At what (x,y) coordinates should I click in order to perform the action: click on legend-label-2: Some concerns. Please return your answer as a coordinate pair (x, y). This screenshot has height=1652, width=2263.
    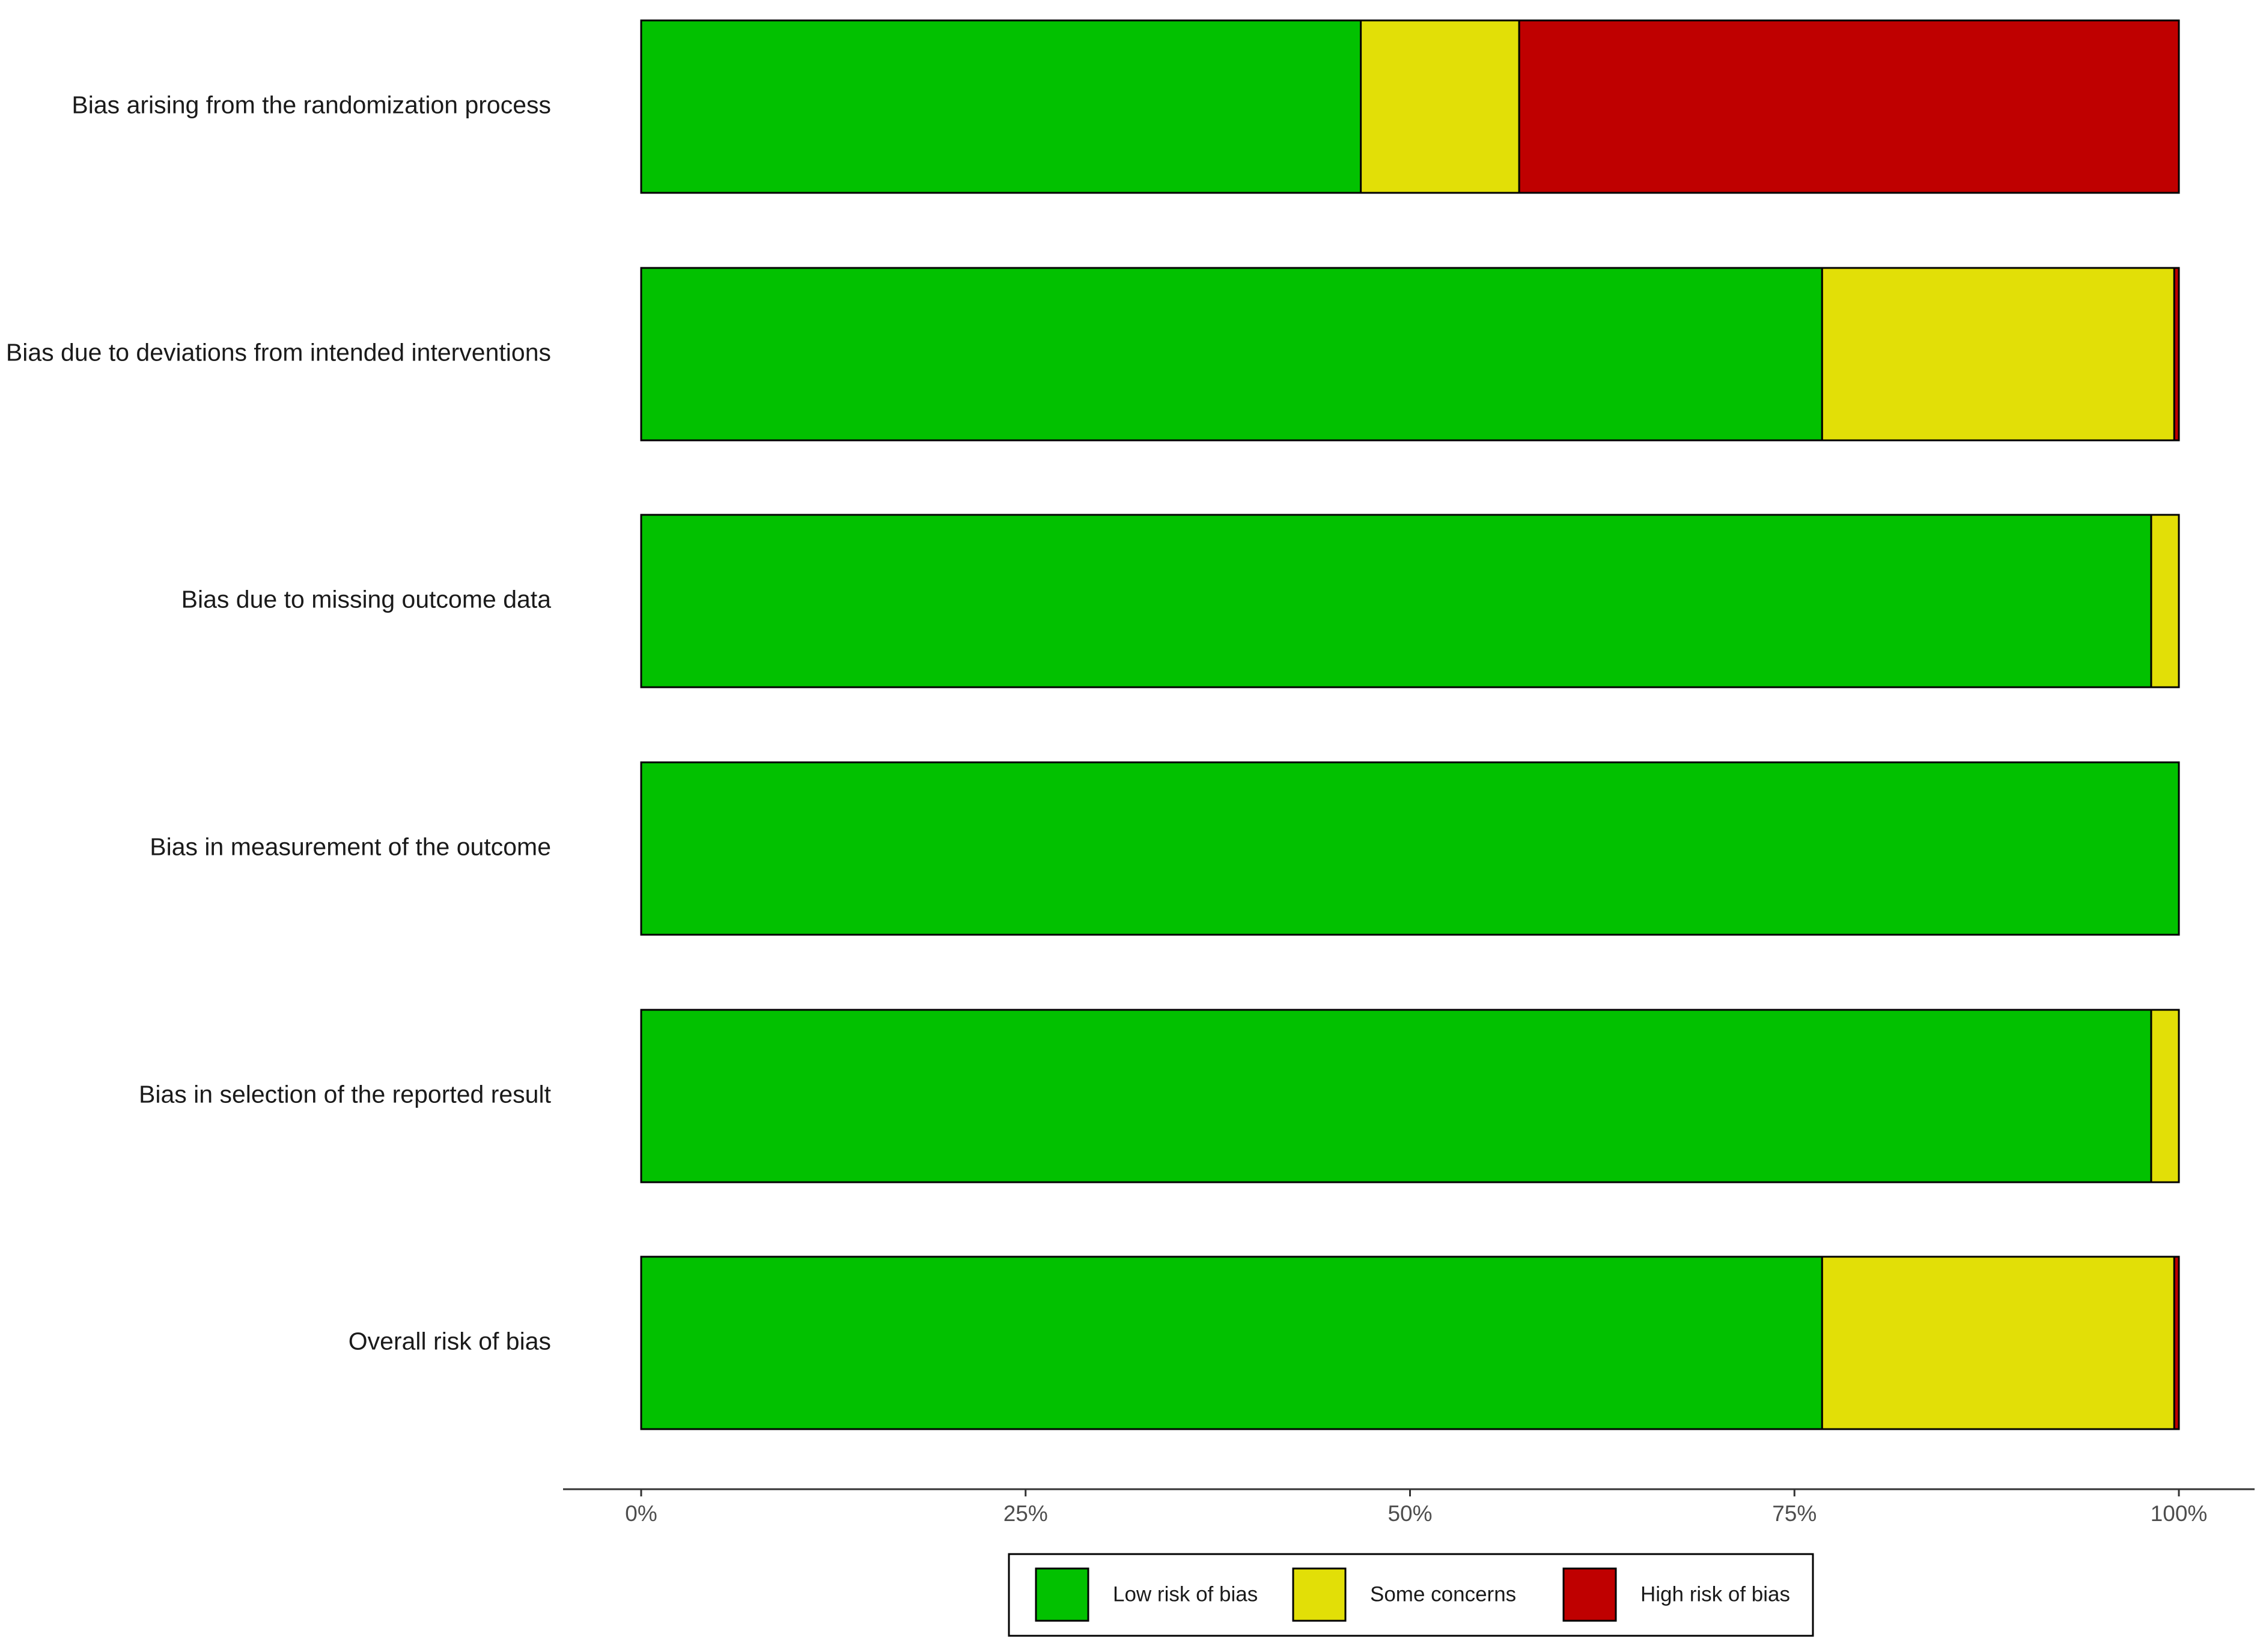
    Looking at the image, I should click on (1443, 1594).